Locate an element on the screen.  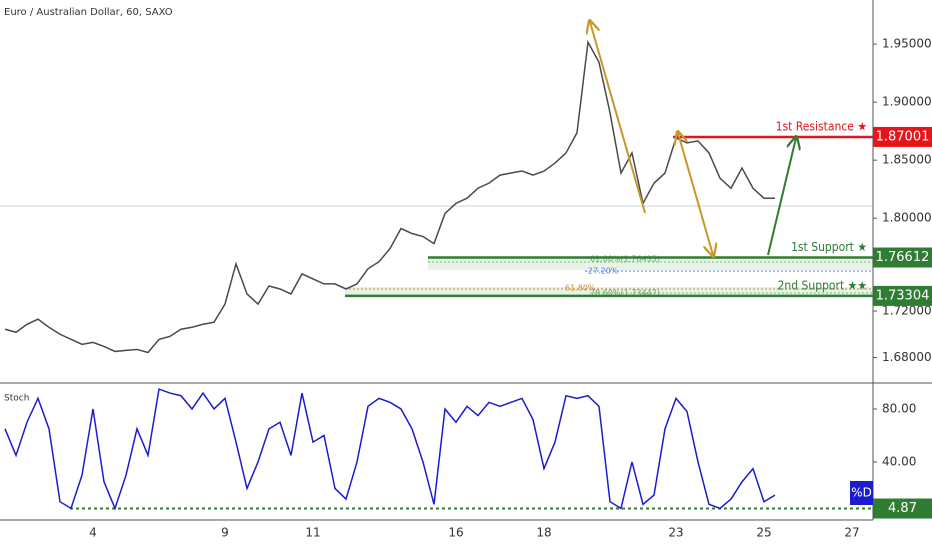
fib-label: -27.20% is located at coordinates (602, 271).